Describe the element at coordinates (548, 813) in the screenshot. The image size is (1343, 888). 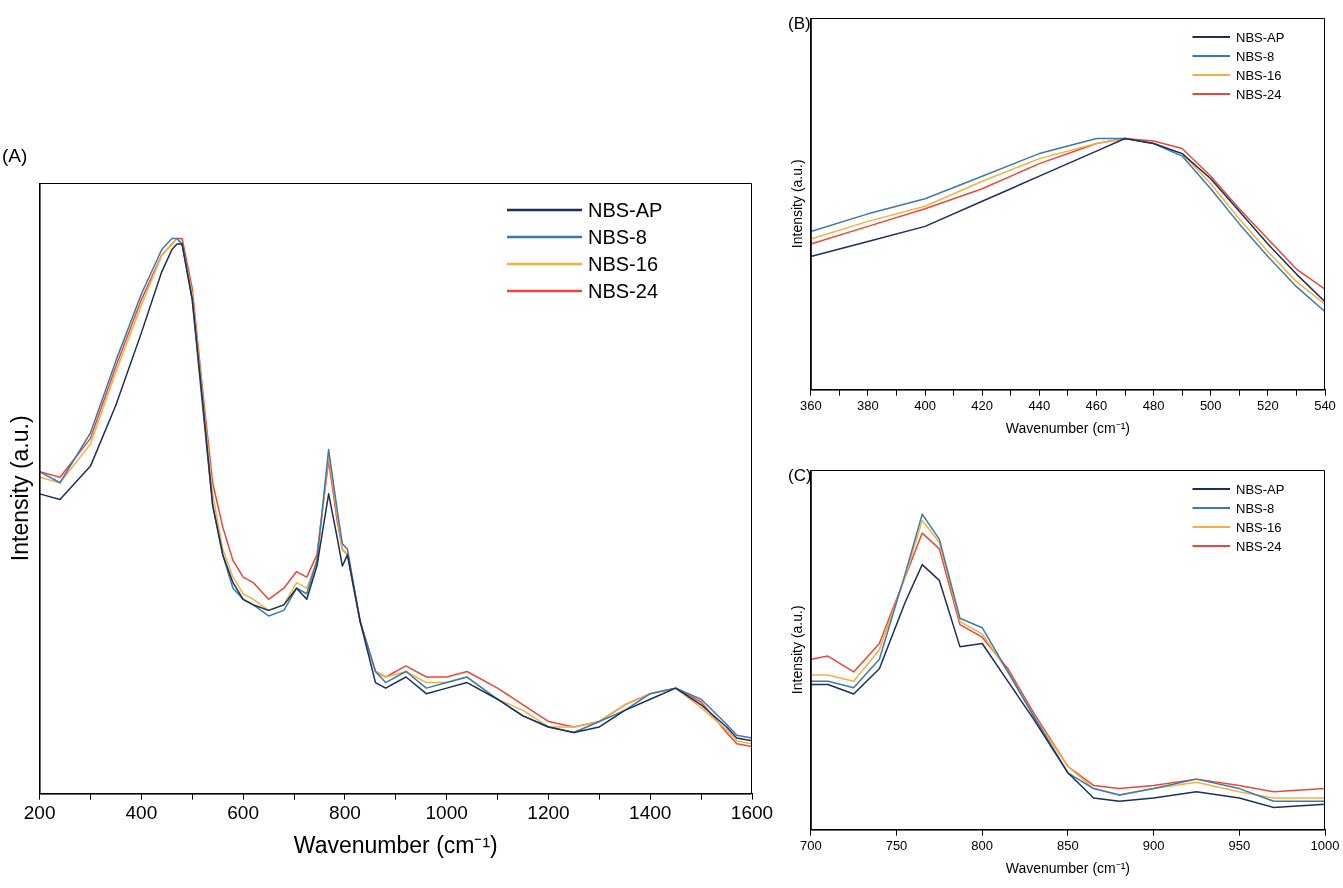
I see `x-tick-label: 1200` at that location.